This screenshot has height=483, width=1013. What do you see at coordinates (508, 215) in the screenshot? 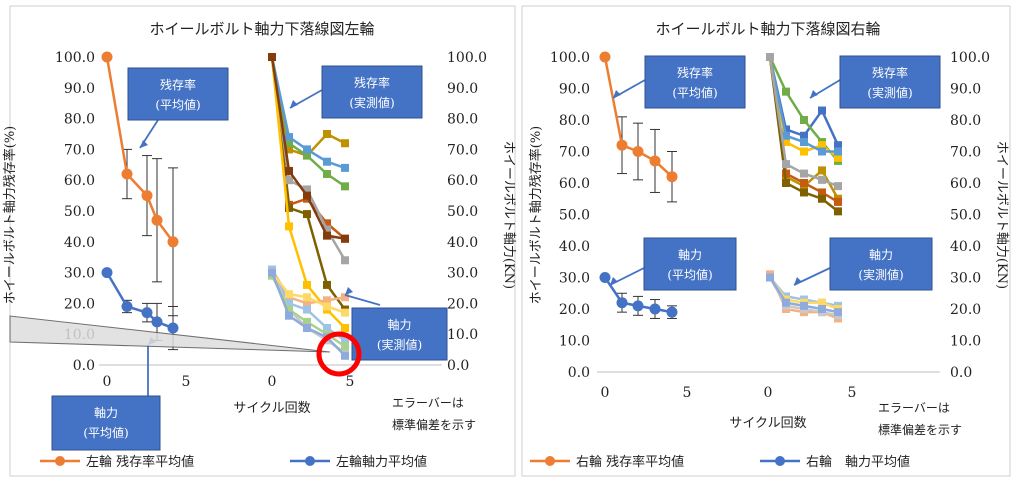
I see `y-axis-label-right: ホイールボルト軸力(KN)` at bounding box center [508, 215].